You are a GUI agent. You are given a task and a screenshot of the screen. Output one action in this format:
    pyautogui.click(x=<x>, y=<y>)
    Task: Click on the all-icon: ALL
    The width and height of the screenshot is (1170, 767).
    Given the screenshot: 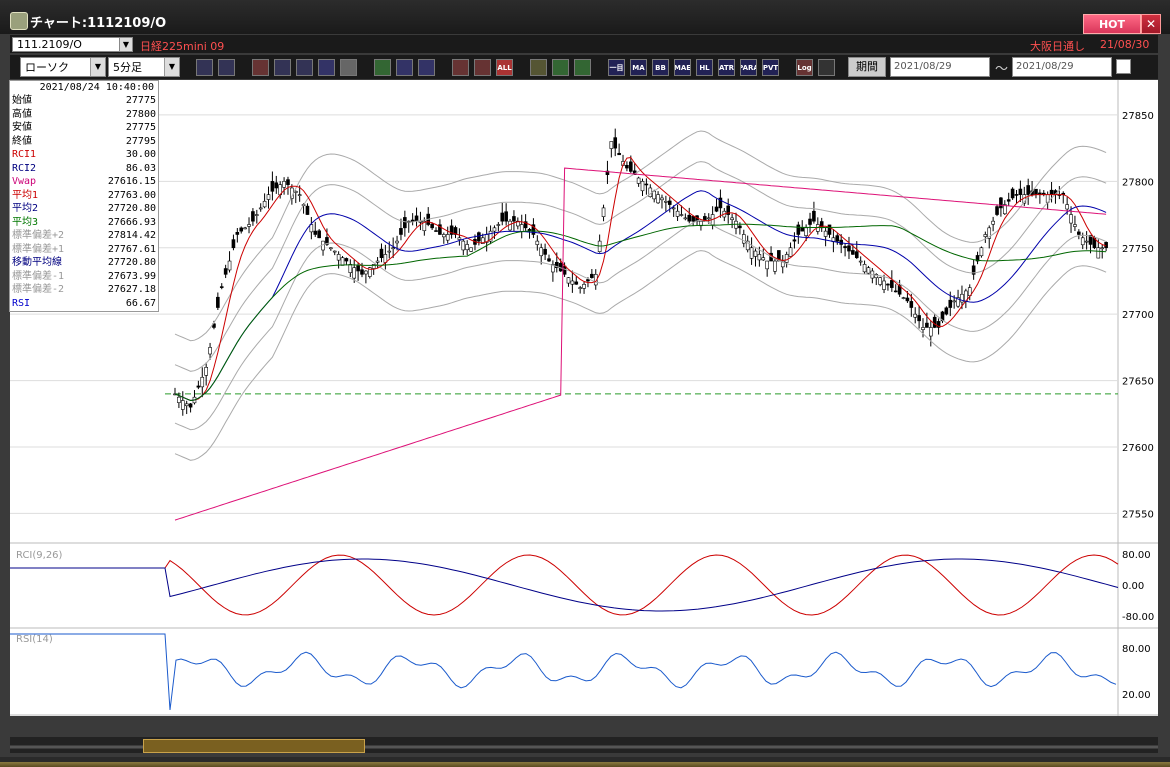 What is the action you would take?
    pyautogui.click(x=504, y=67)
    